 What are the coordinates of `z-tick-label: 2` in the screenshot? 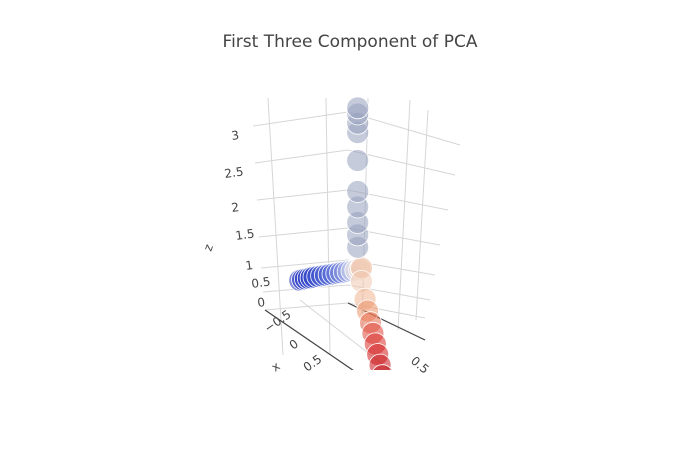 It's located at (235, 207).